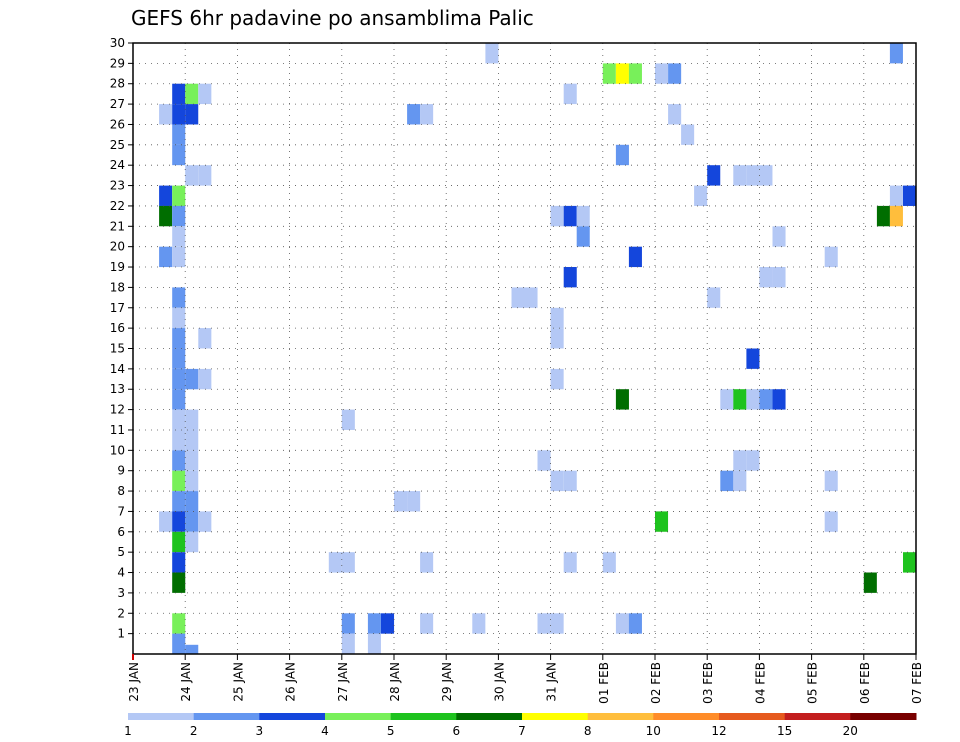  I want to click on x-tick-label: 26 JAN, so click(291, 682).